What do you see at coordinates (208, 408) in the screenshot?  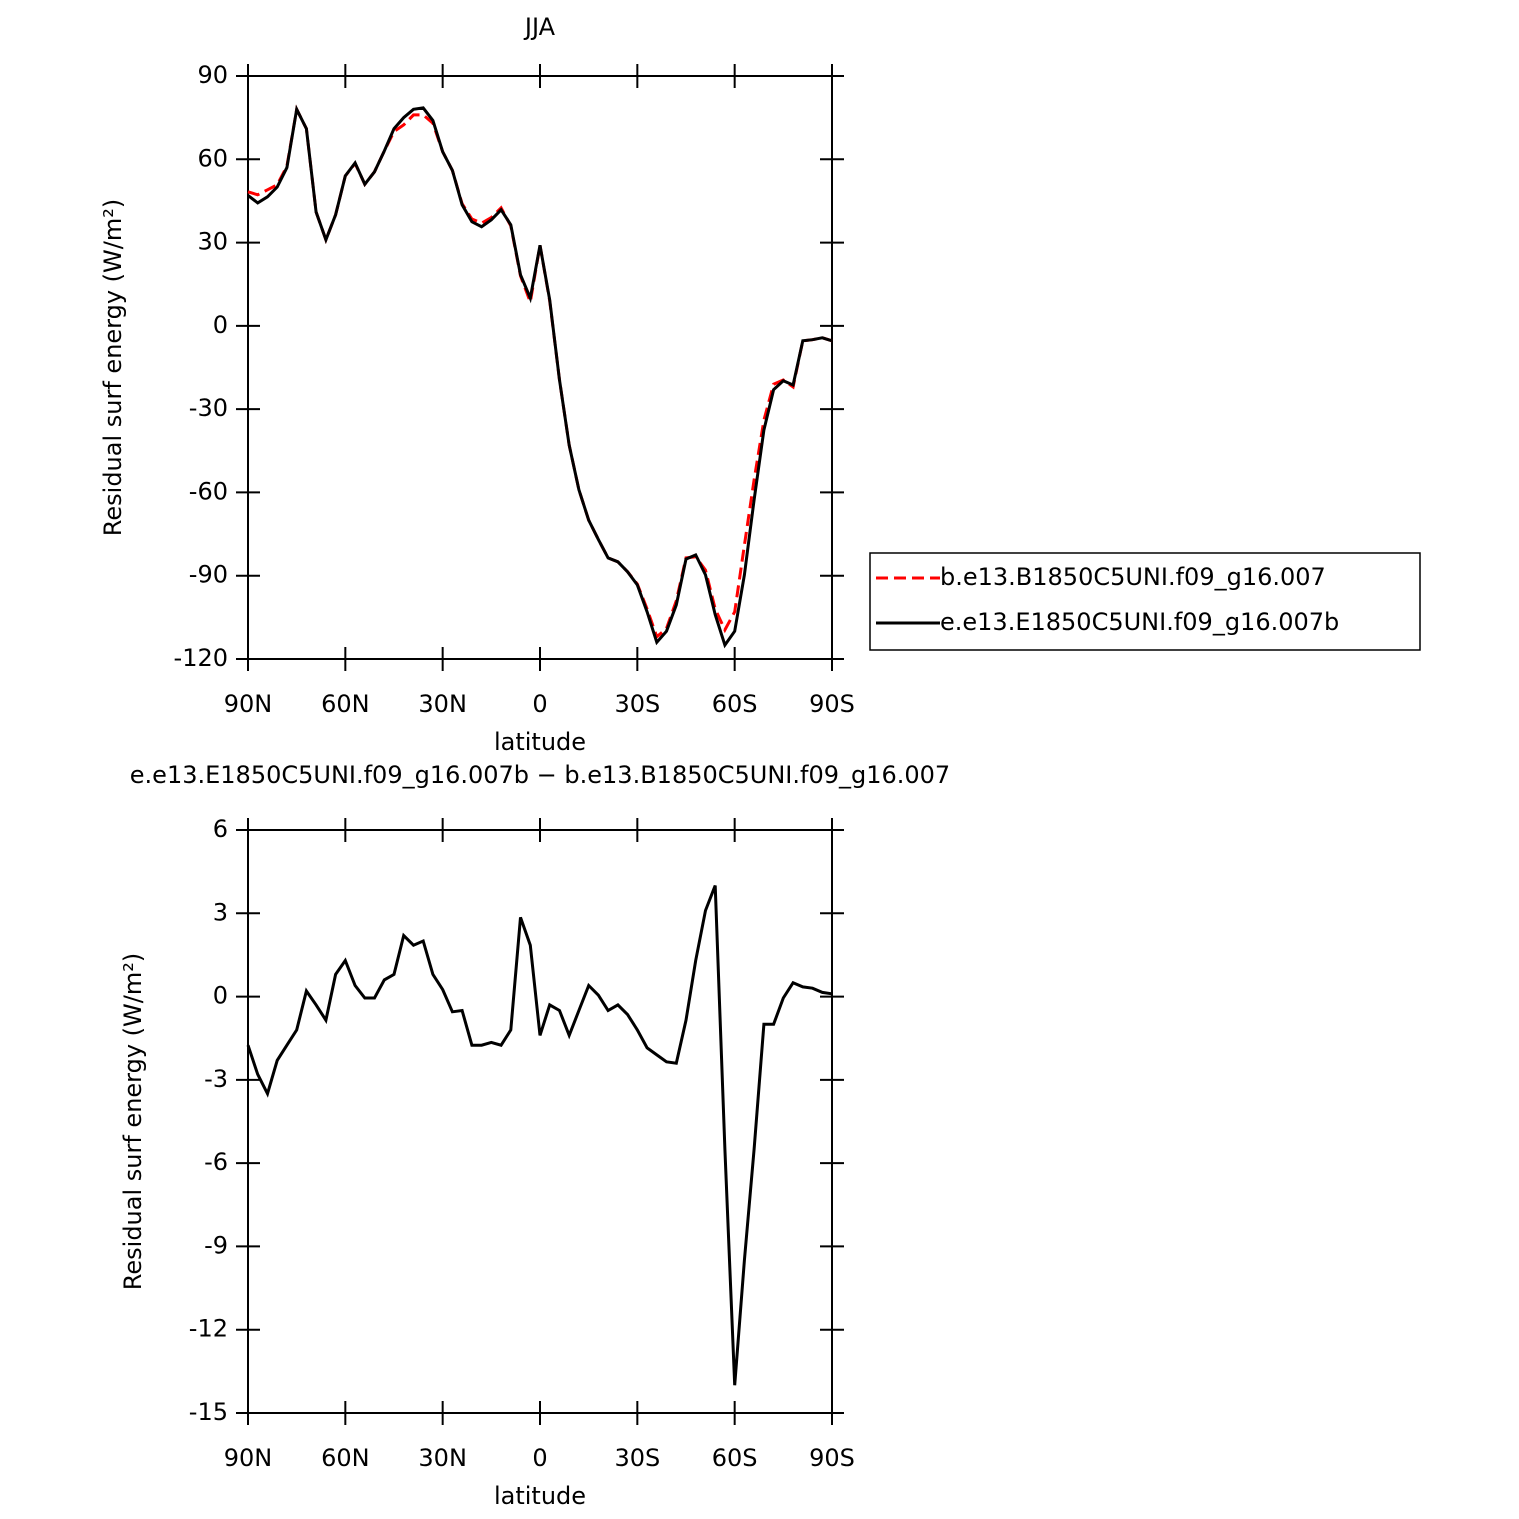 I see `y-tick-label: -30` at bounding box center [208, 408].